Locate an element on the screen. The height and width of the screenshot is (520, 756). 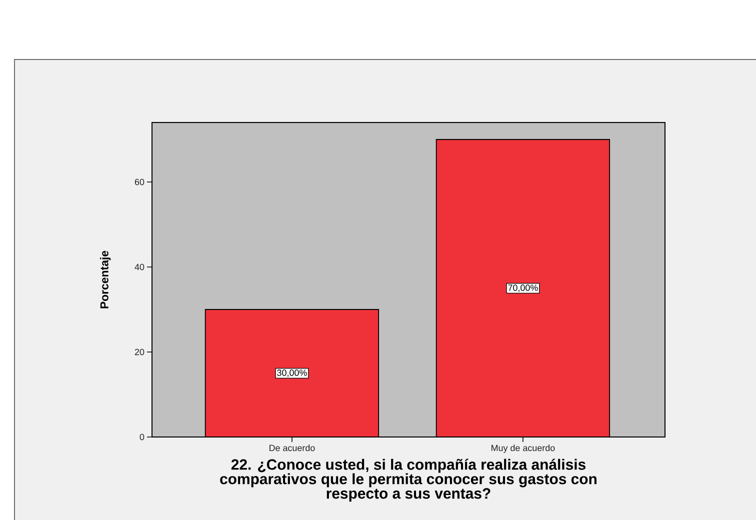
y-axis-title: Porcentaje is located at coordinates (105, 279).